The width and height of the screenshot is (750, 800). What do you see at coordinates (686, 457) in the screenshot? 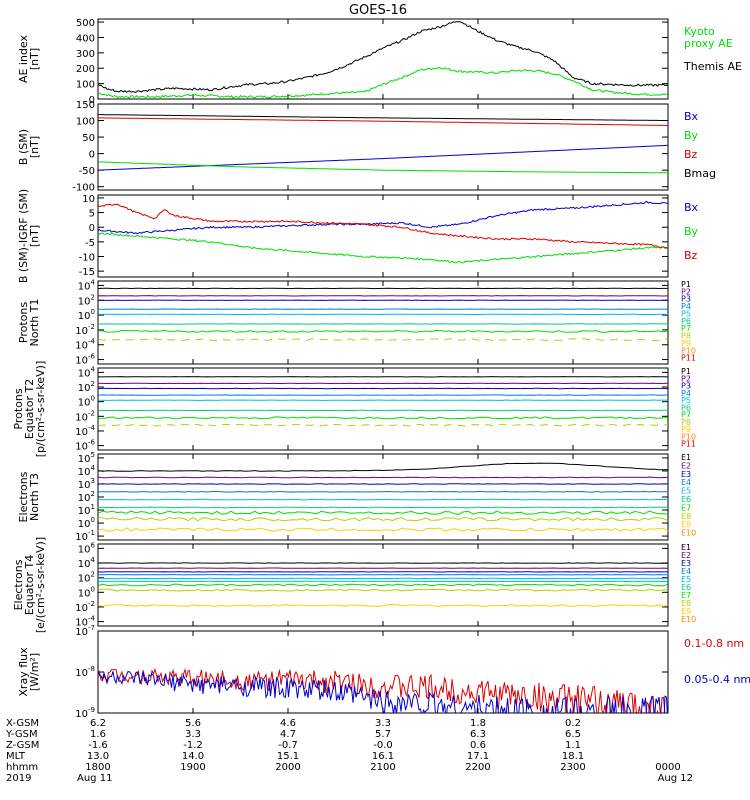
I see `channel-label-e1: E1` at bounding box center [686, 457].